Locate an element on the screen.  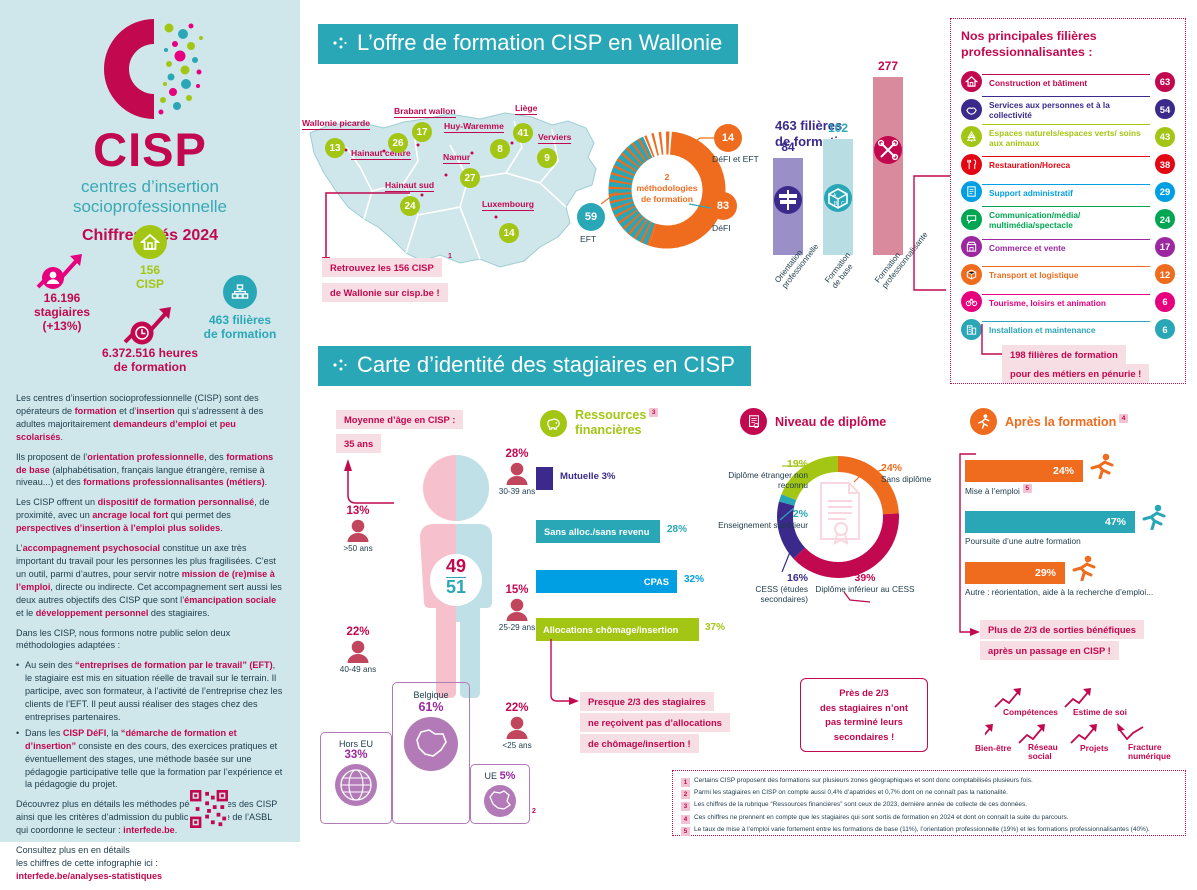
nationality-step-belgique: Belgique 61% is located at coordinates (431, 753).